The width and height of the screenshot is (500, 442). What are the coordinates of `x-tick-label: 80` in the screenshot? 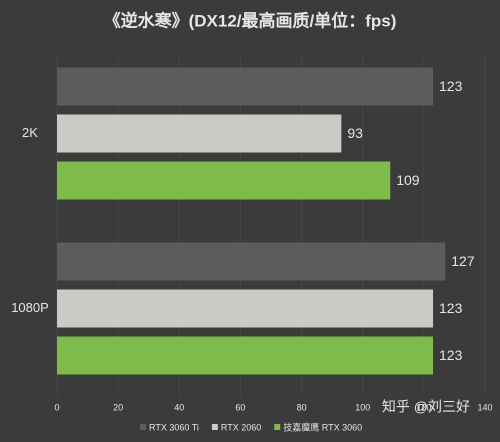 It's located at (302, 407).